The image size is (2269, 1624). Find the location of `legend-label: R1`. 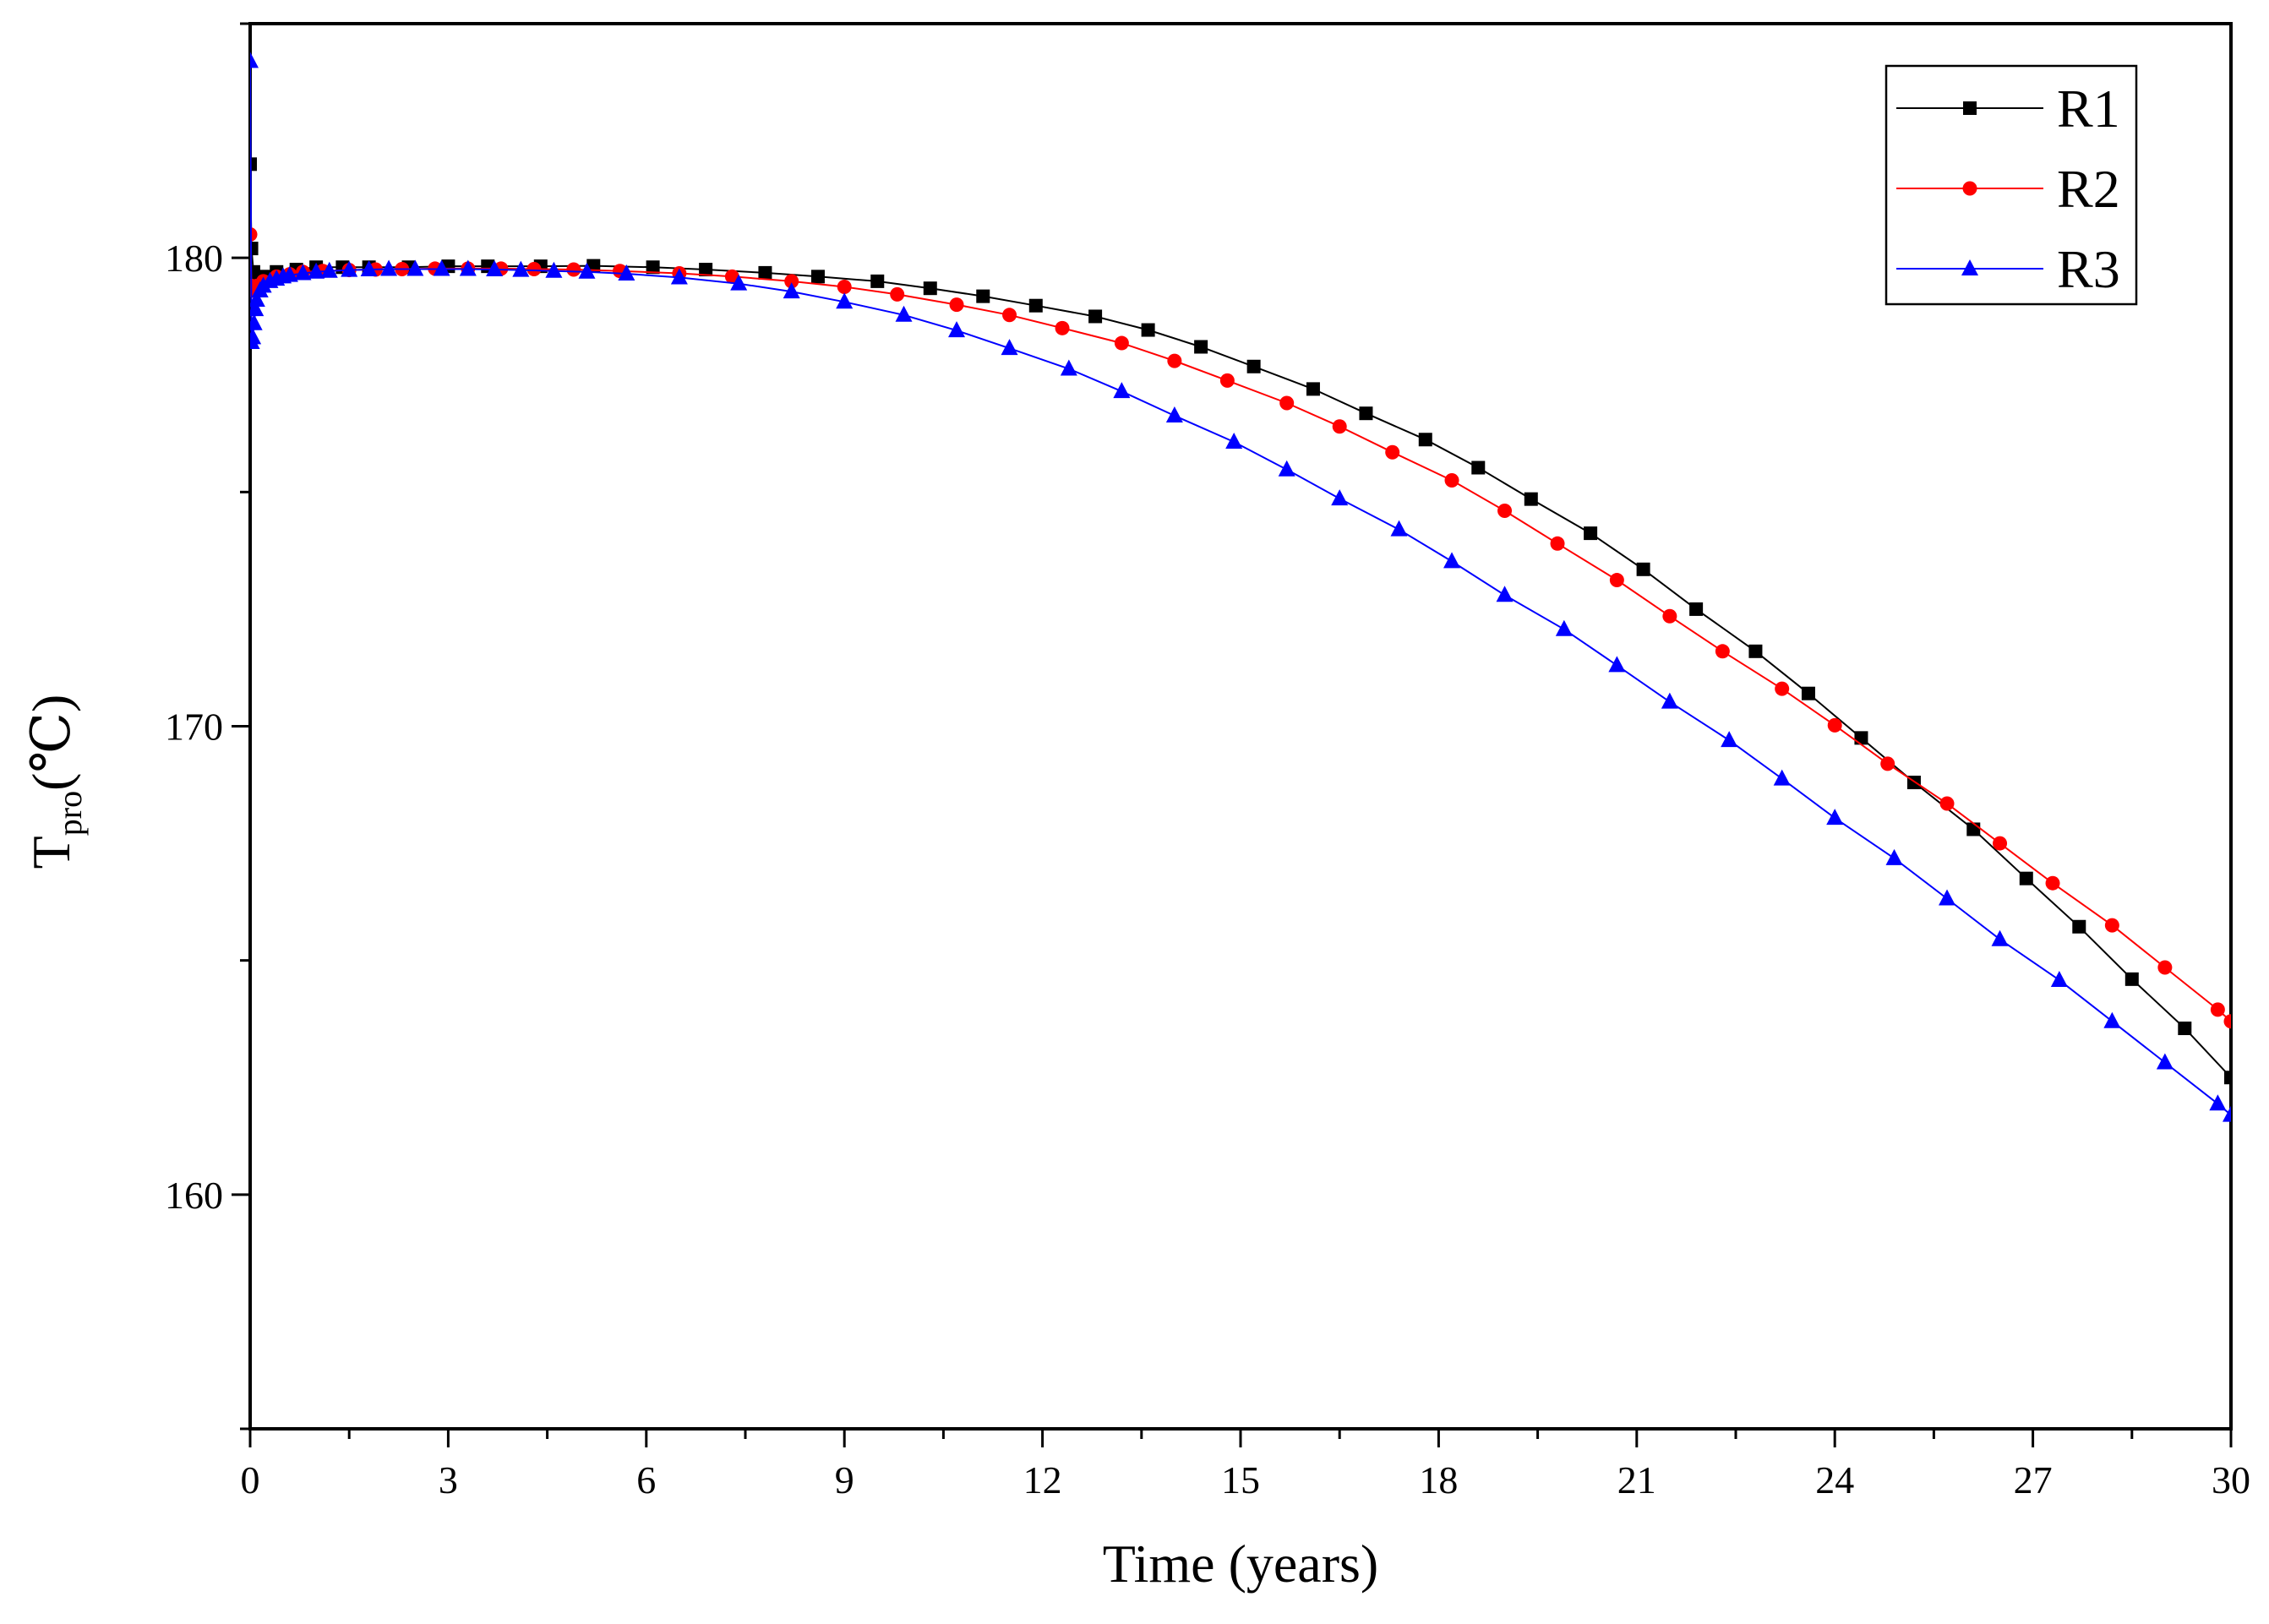

legend-label: R1 is located at coordinates (2088, 109).